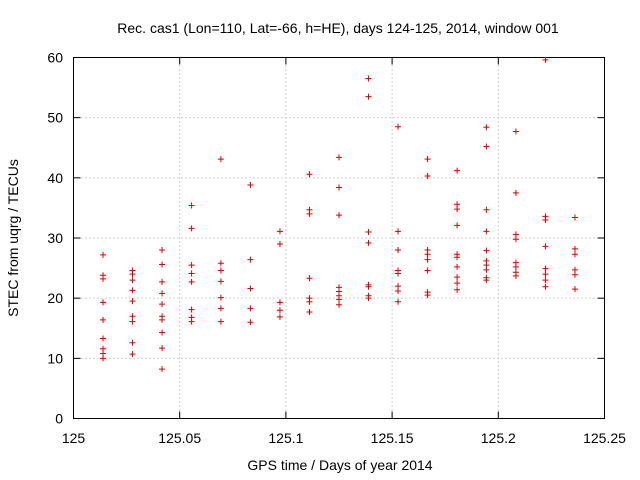 The width and height of the screenshot is (640, 480). Describe the element at coordinates (55, 178) in the screenshot. I see `y-tick-label: 40` at that location.